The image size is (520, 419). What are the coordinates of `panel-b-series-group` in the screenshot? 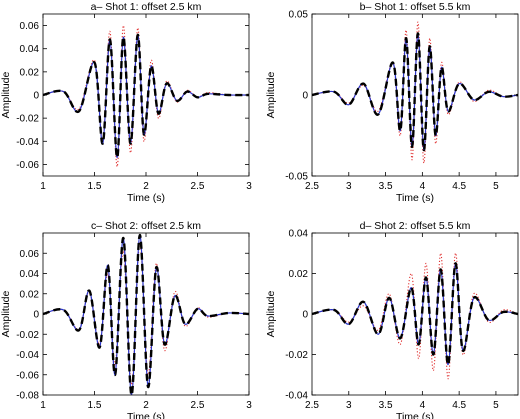 It's located at (415, 92).